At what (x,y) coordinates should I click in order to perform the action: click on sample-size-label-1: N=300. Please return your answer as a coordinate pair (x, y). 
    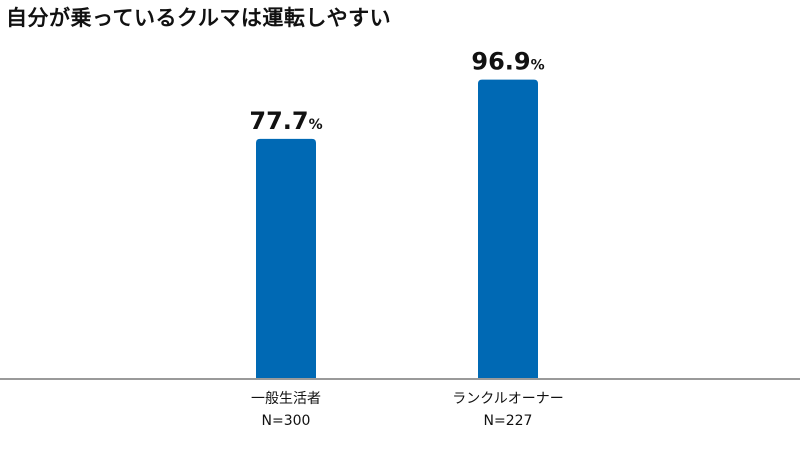
    Looking at the image, I should click on (286, 421).